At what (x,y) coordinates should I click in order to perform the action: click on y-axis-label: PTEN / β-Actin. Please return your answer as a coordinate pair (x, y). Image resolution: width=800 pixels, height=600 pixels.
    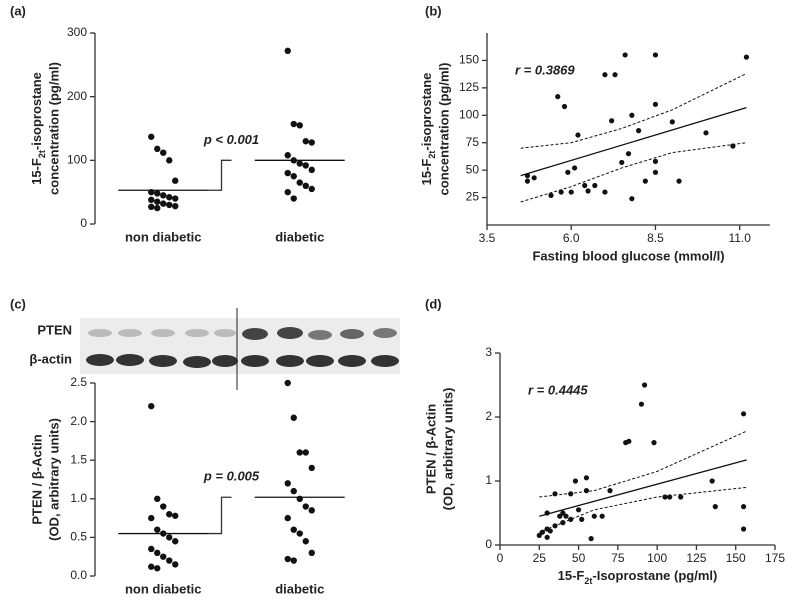
    Looking at the image, I should click on (36, 479).